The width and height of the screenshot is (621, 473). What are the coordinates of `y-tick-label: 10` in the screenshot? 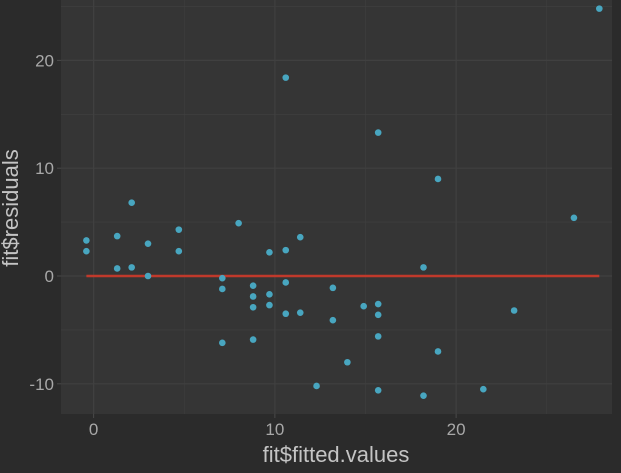 It's located at (44, 168).